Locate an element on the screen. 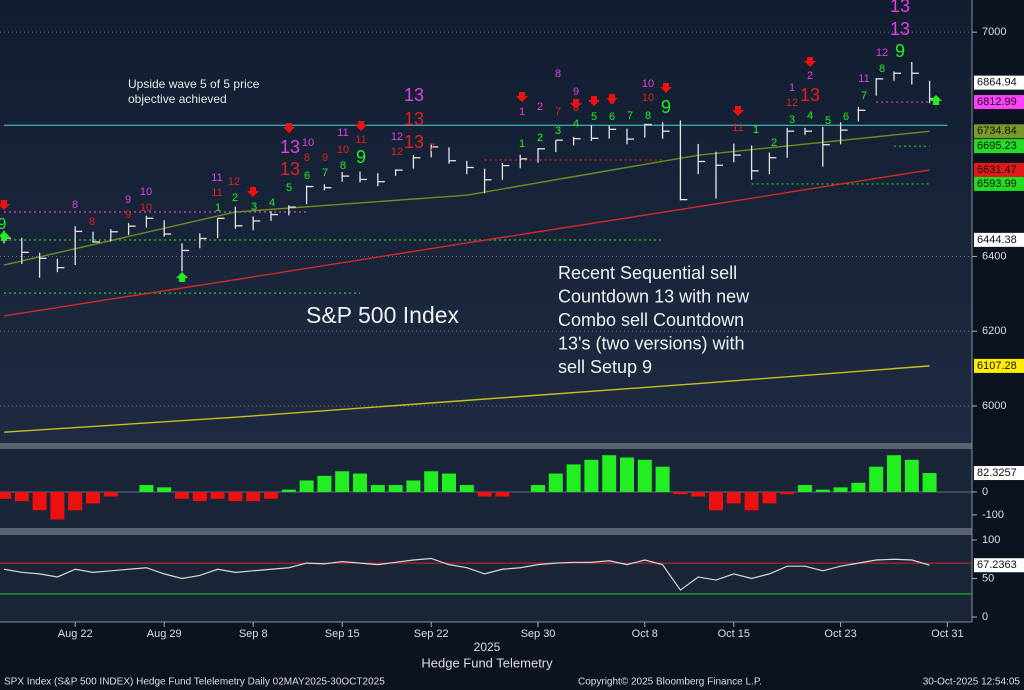 Image resolution: width=1024 pixels, height=690 pixels. x-tick-label: Sep 30 is located at coordinates (538, 634).